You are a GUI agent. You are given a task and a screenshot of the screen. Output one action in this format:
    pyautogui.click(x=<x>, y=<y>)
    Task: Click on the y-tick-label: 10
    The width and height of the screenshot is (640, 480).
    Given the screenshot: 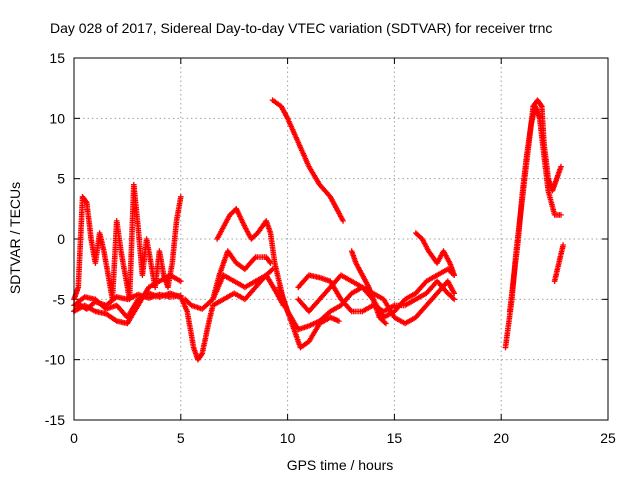 What is the action you would take?
    pyautogui.click(x=57, y=118)
    